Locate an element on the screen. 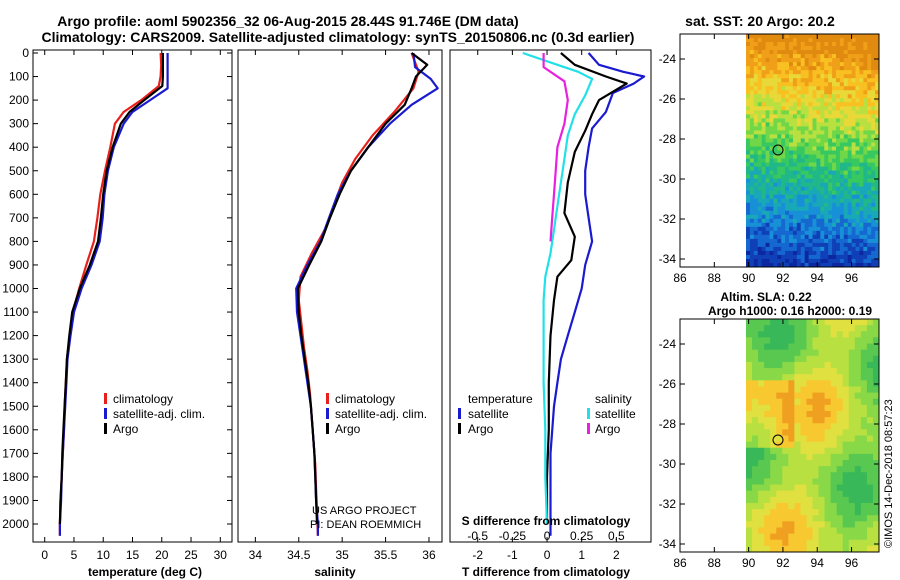 This screenshot has height=580, width=900. salinity-series is located at coordinates (367, 294).